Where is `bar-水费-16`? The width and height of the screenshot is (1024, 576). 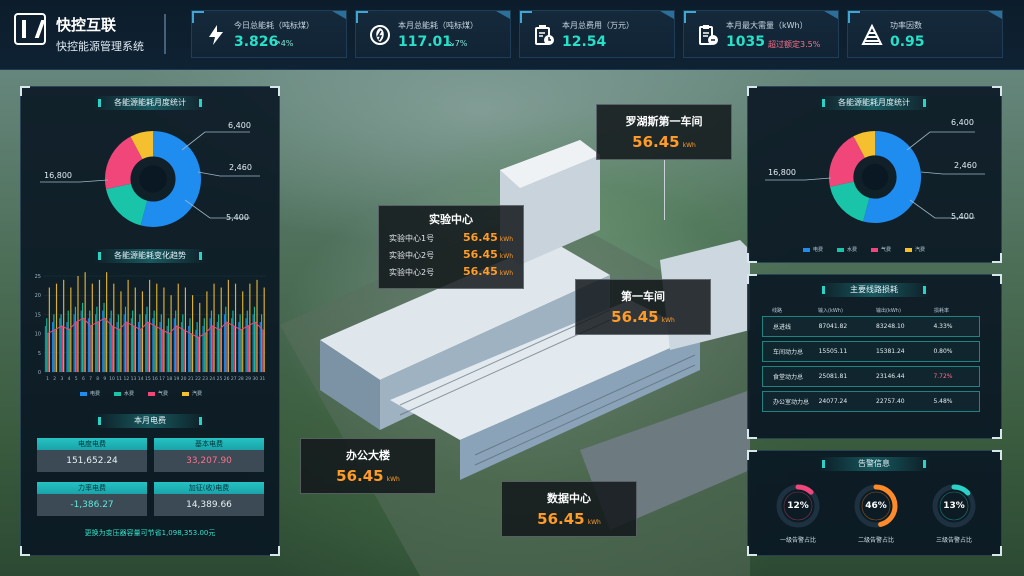
bar-水费-16 is located at coordinates (154, 341).